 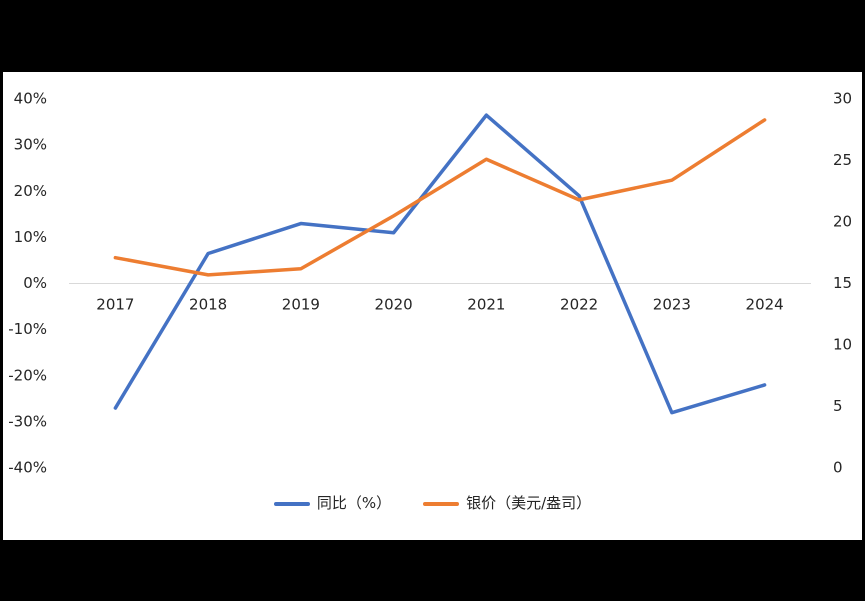 I want to click on left-axis-tick: 40%, so click(x=30, y=99).